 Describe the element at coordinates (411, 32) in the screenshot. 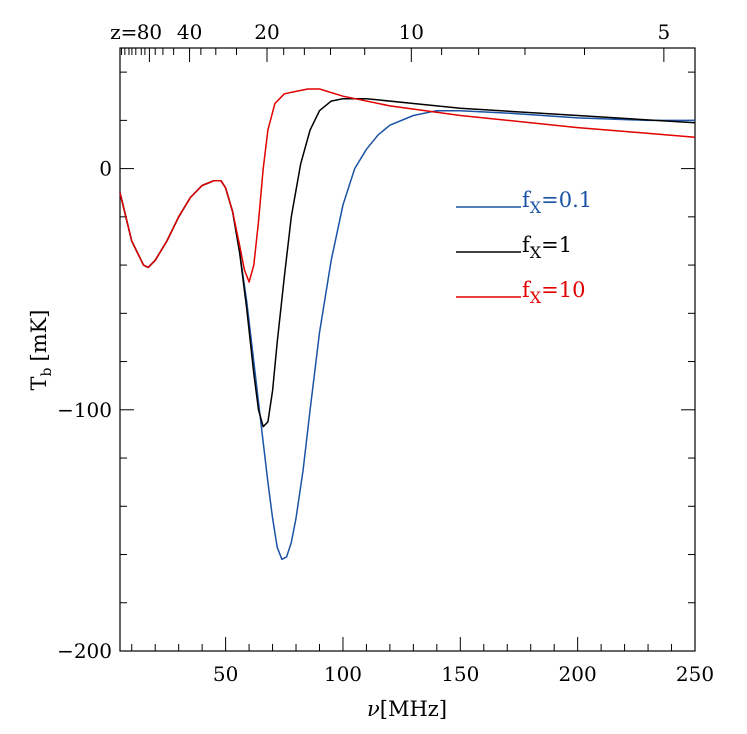

I see `z-tick-label: 10` at that location.